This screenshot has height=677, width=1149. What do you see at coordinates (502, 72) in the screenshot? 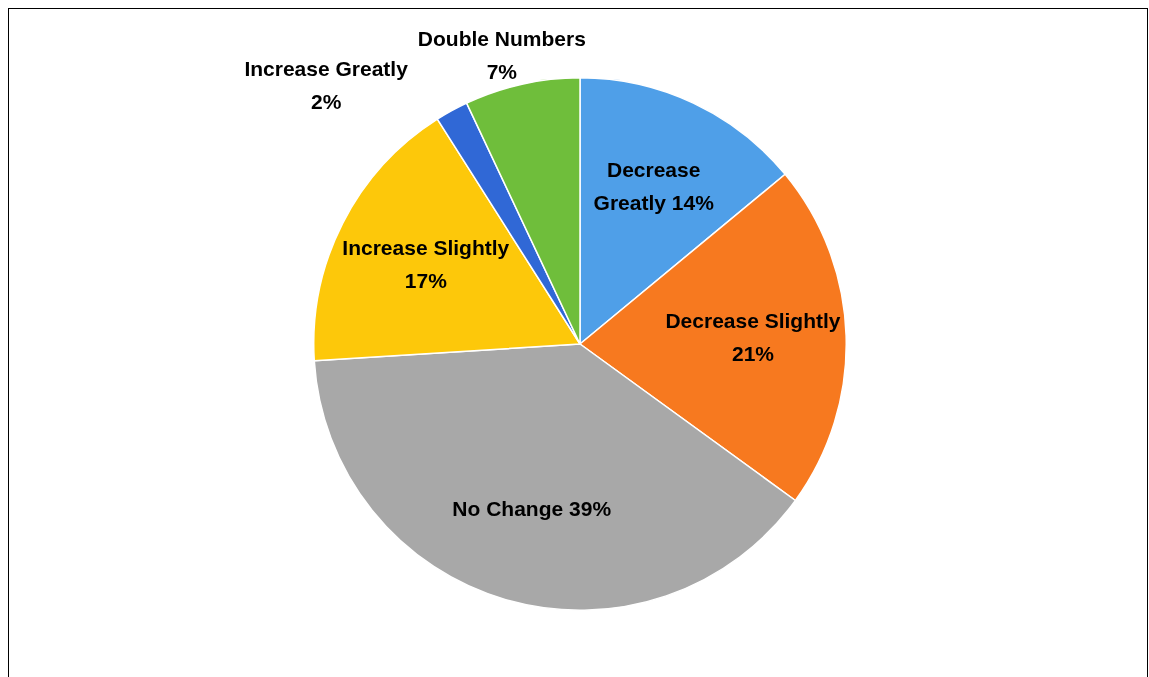
I see `data-label: 7%` at bounding box center [502, 72].